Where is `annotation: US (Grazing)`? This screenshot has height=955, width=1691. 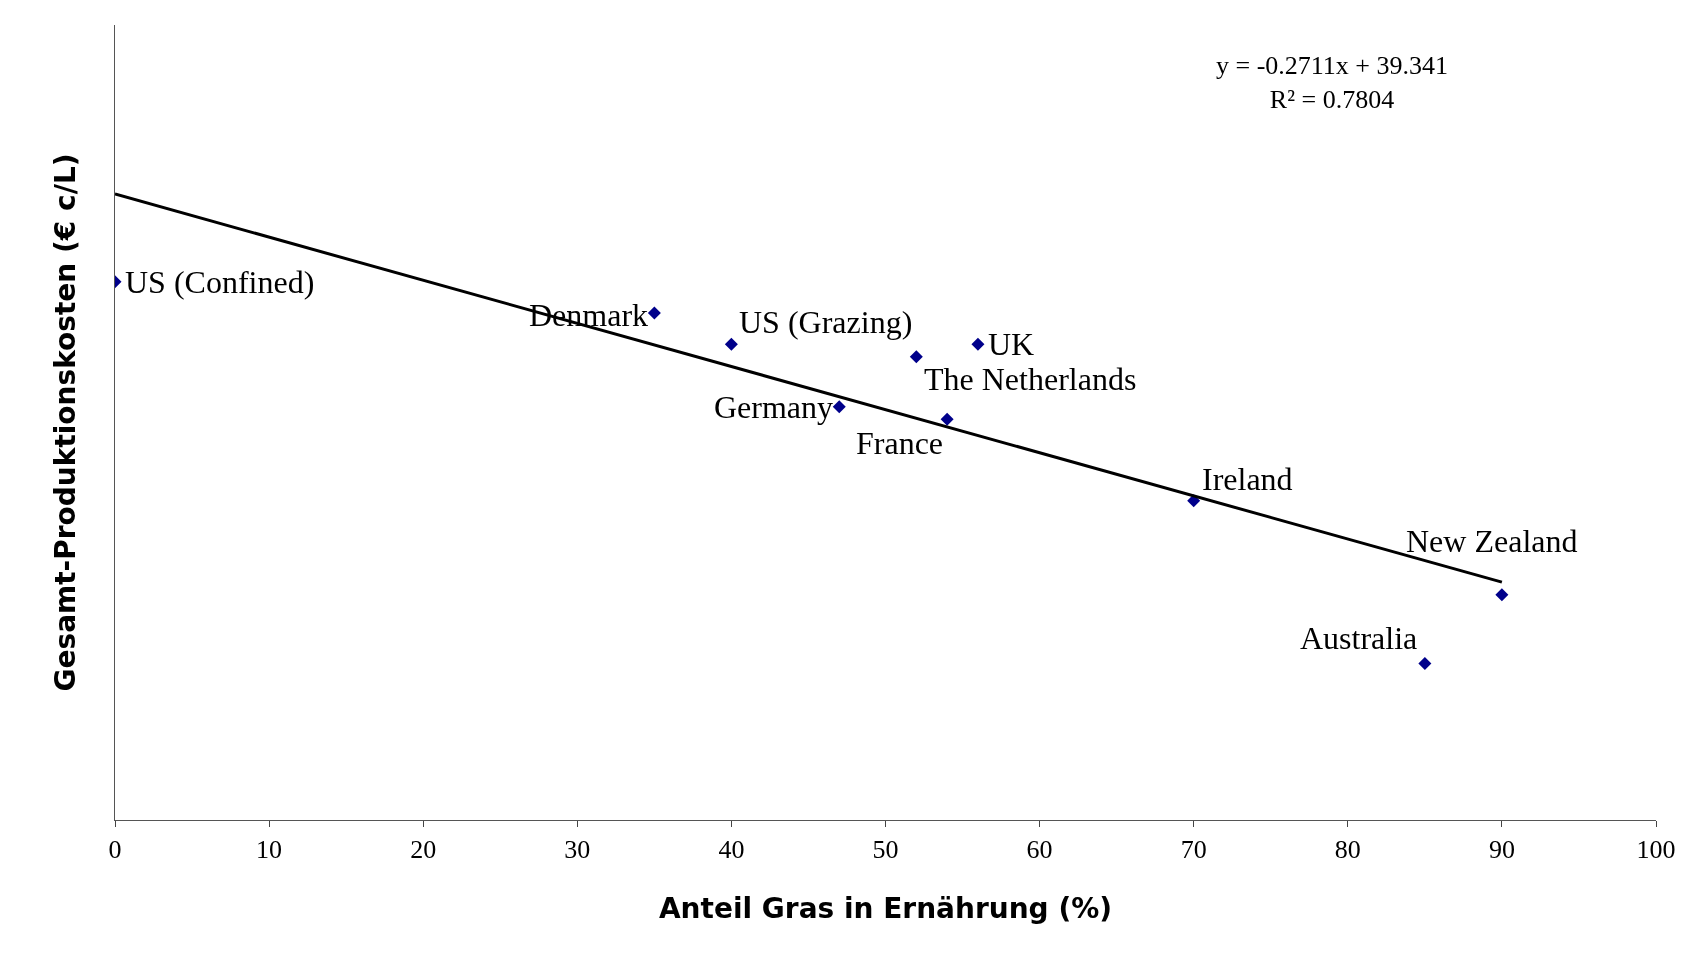 annotation: US (Grazing) is located at coordinates (826, 322).